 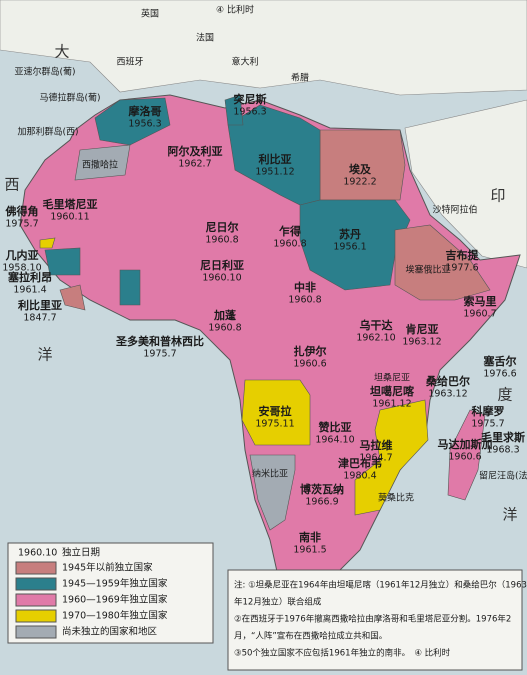 What do you see at coordinates (465, 184) in the screenshot?
I see `arabia` at bounding box center [465, 184].